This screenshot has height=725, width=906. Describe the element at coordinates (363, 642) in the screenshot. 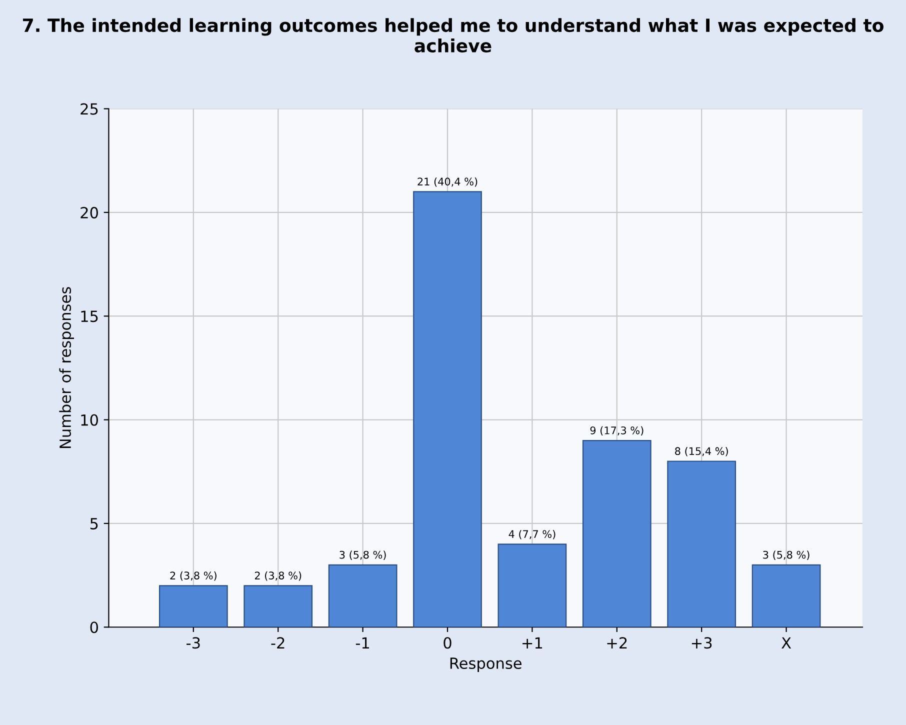

I see `x-tick-label: -1` at that location.